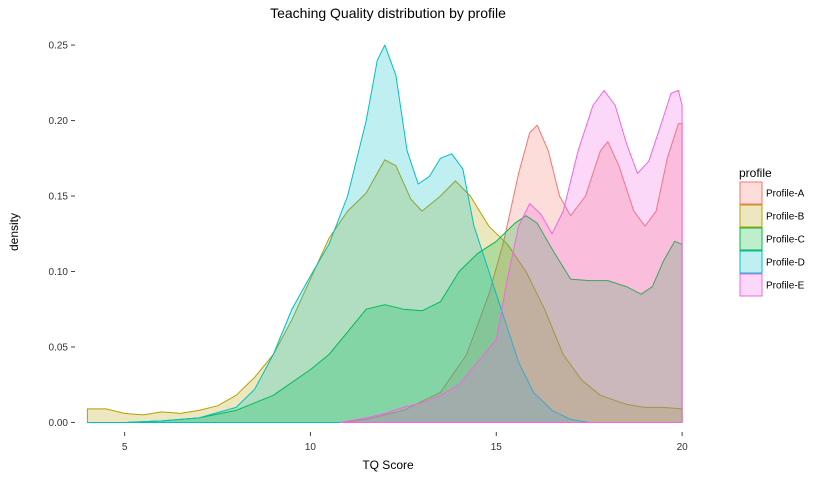  What do you see at coordinates (785, 217) in the screenshot?
I see `legend-label-profile-b: Profile-B` at bounding box center [785, 217].